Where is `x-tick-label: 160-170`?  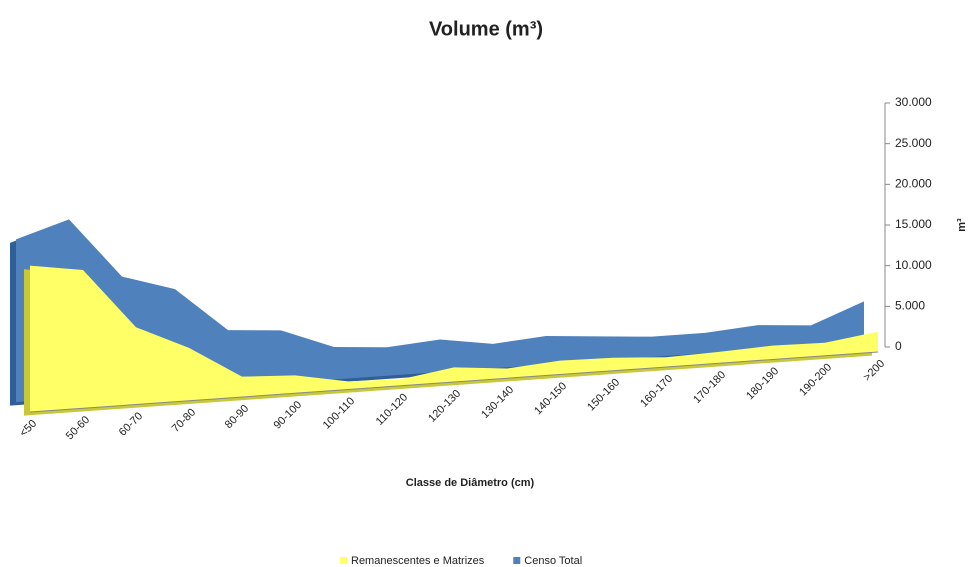 x-tick-label: 160-170 is located at coordinates (656, 391).